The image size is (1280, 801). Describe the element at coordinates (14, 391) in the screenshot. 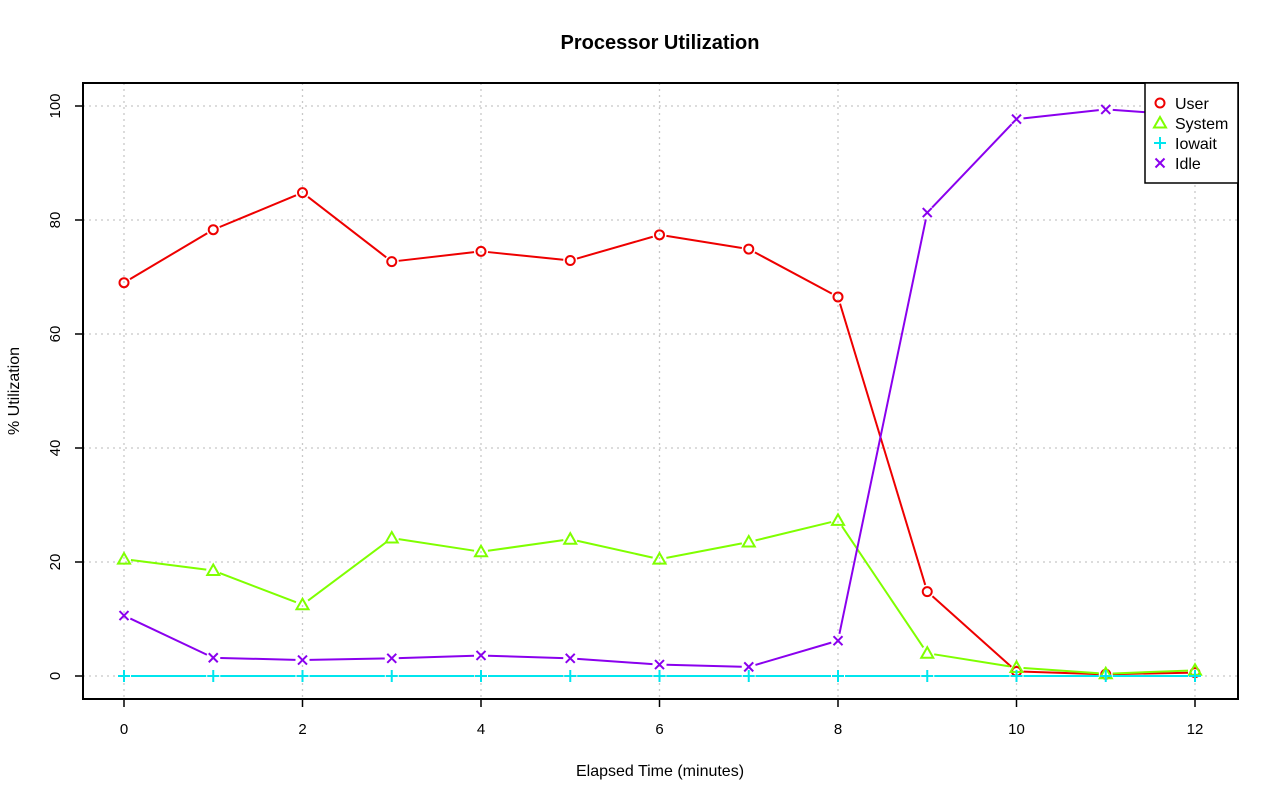

I see `y-axis-label: % Utilization` at that location.